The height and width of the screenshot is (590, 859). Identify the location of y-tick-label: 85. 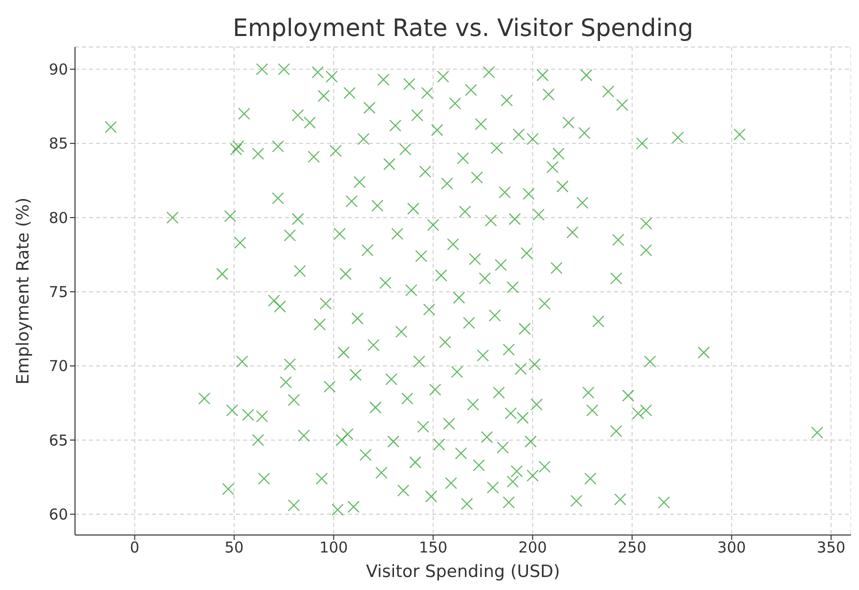
(58, 143).